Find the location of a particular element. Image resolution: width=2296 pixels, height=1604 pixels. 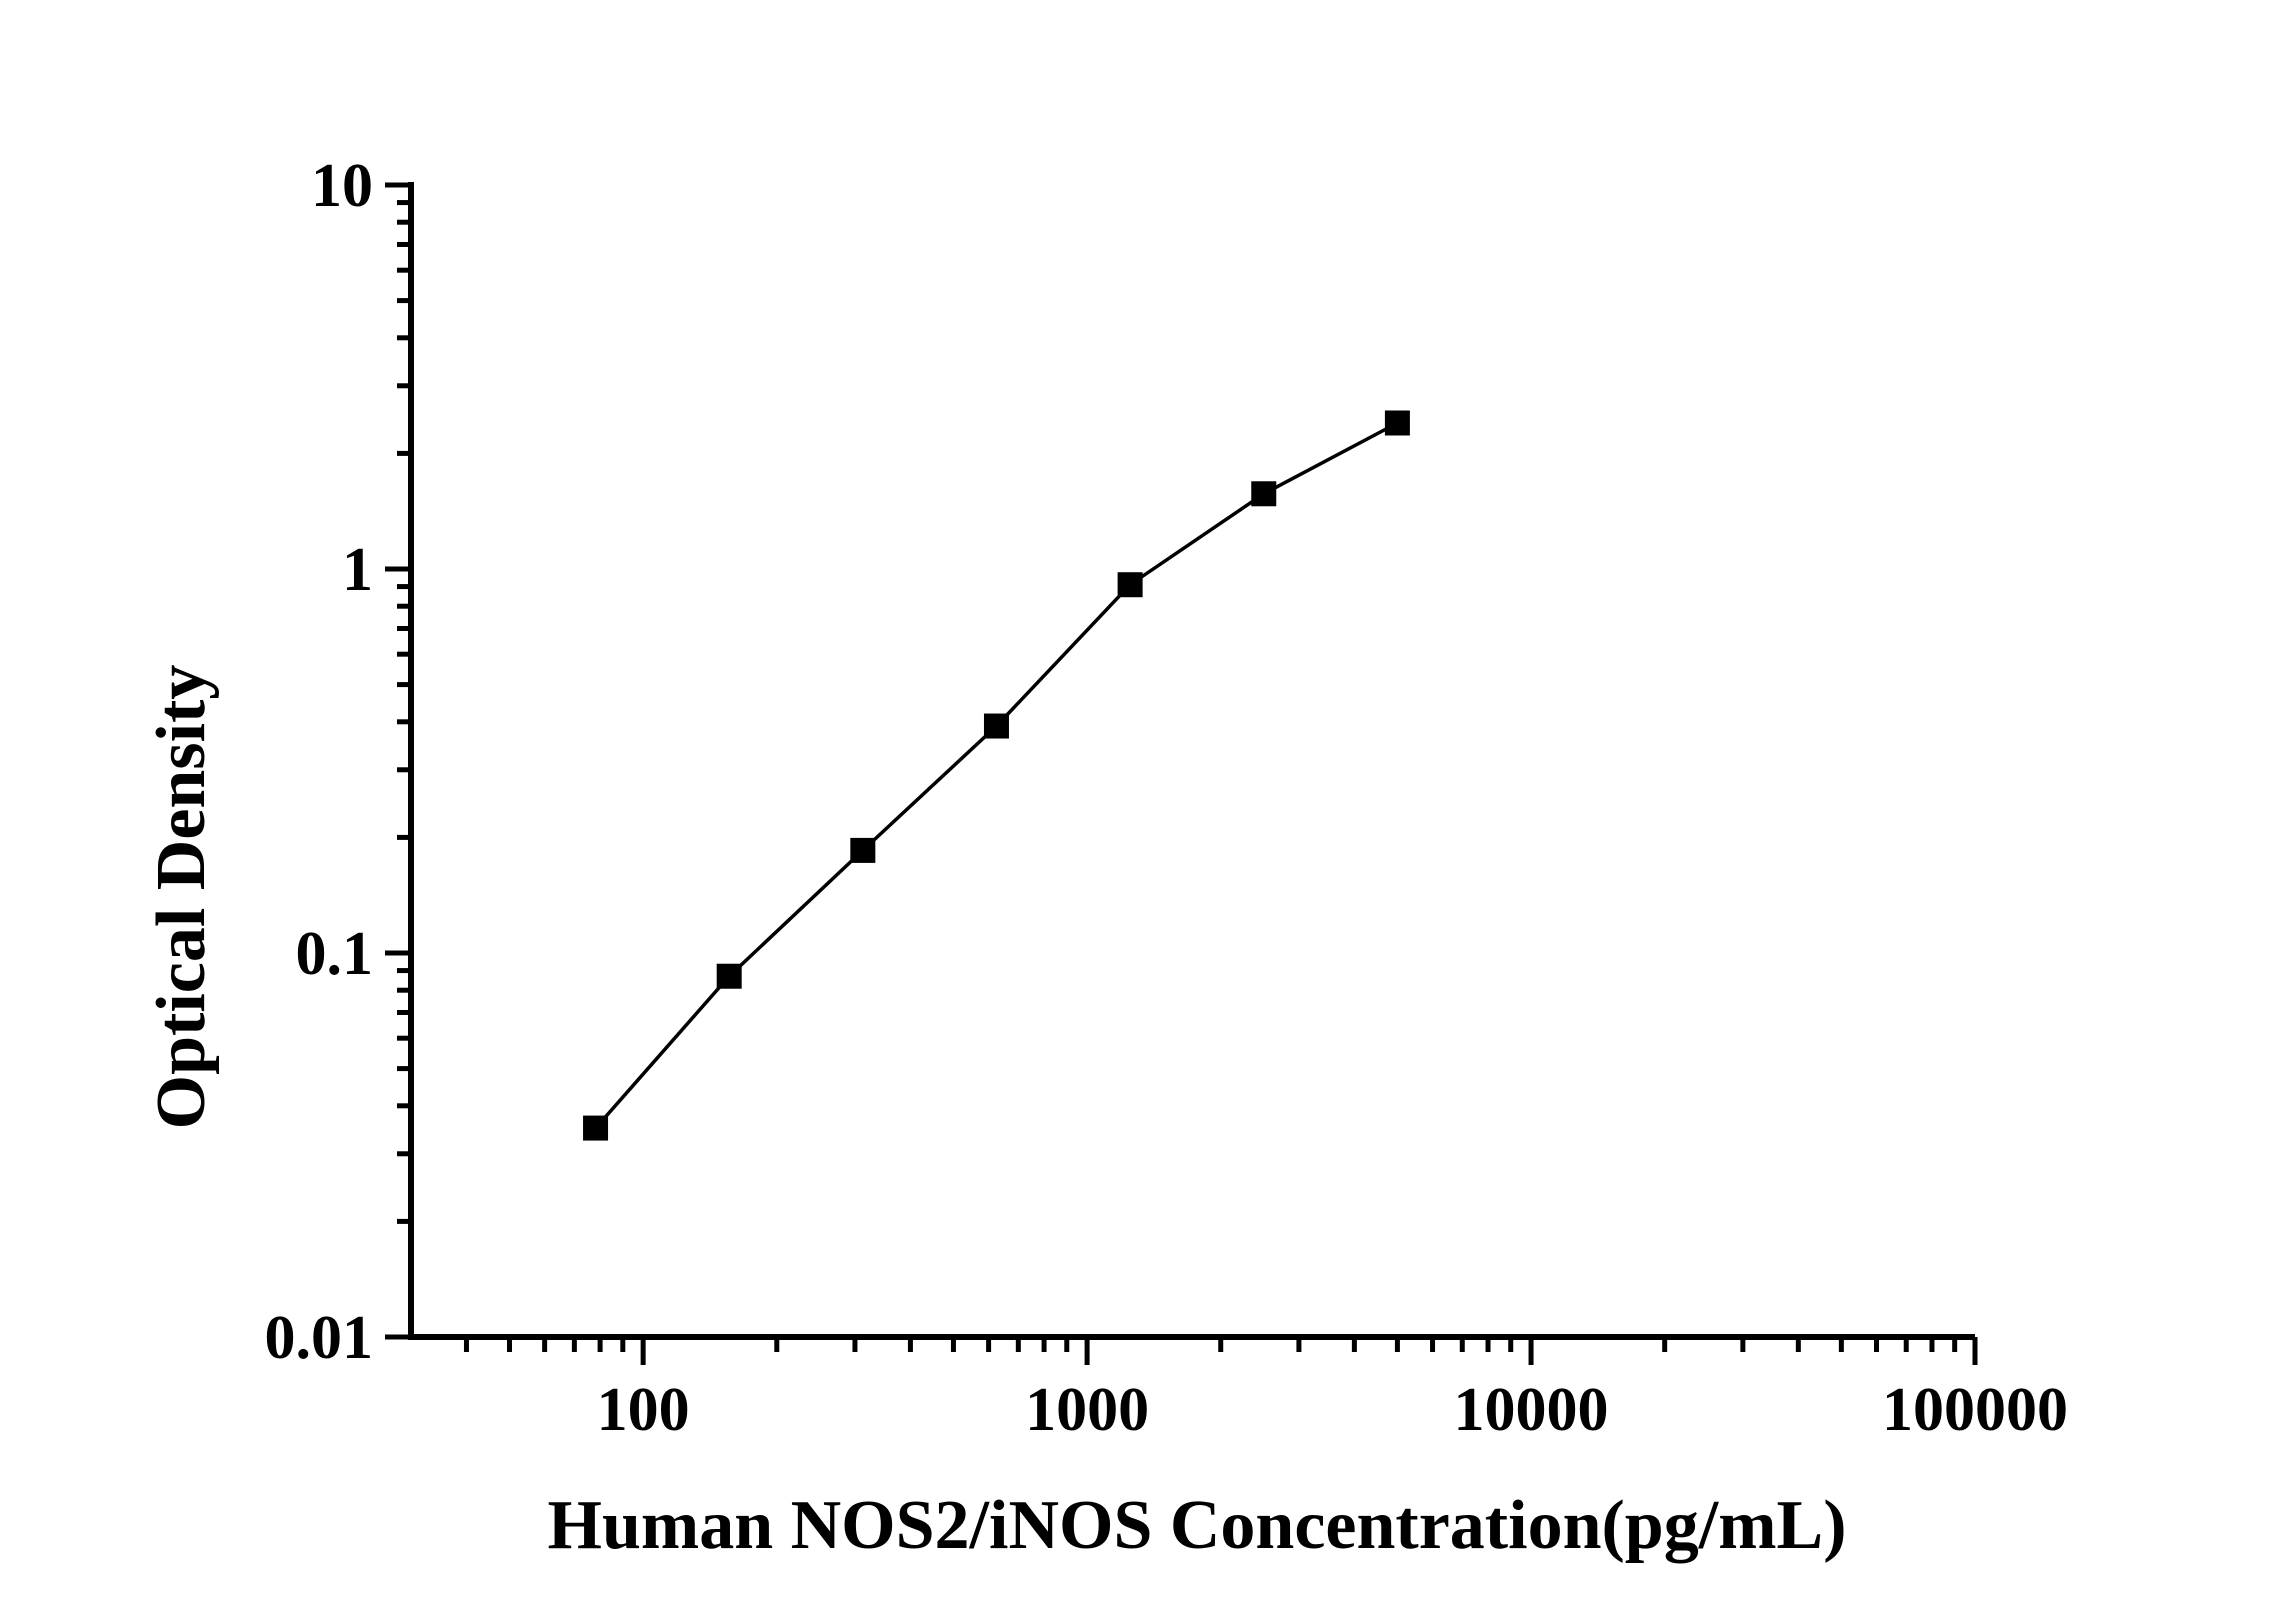

y-tick-label: 0.1 is located at coordinates (335, 954).